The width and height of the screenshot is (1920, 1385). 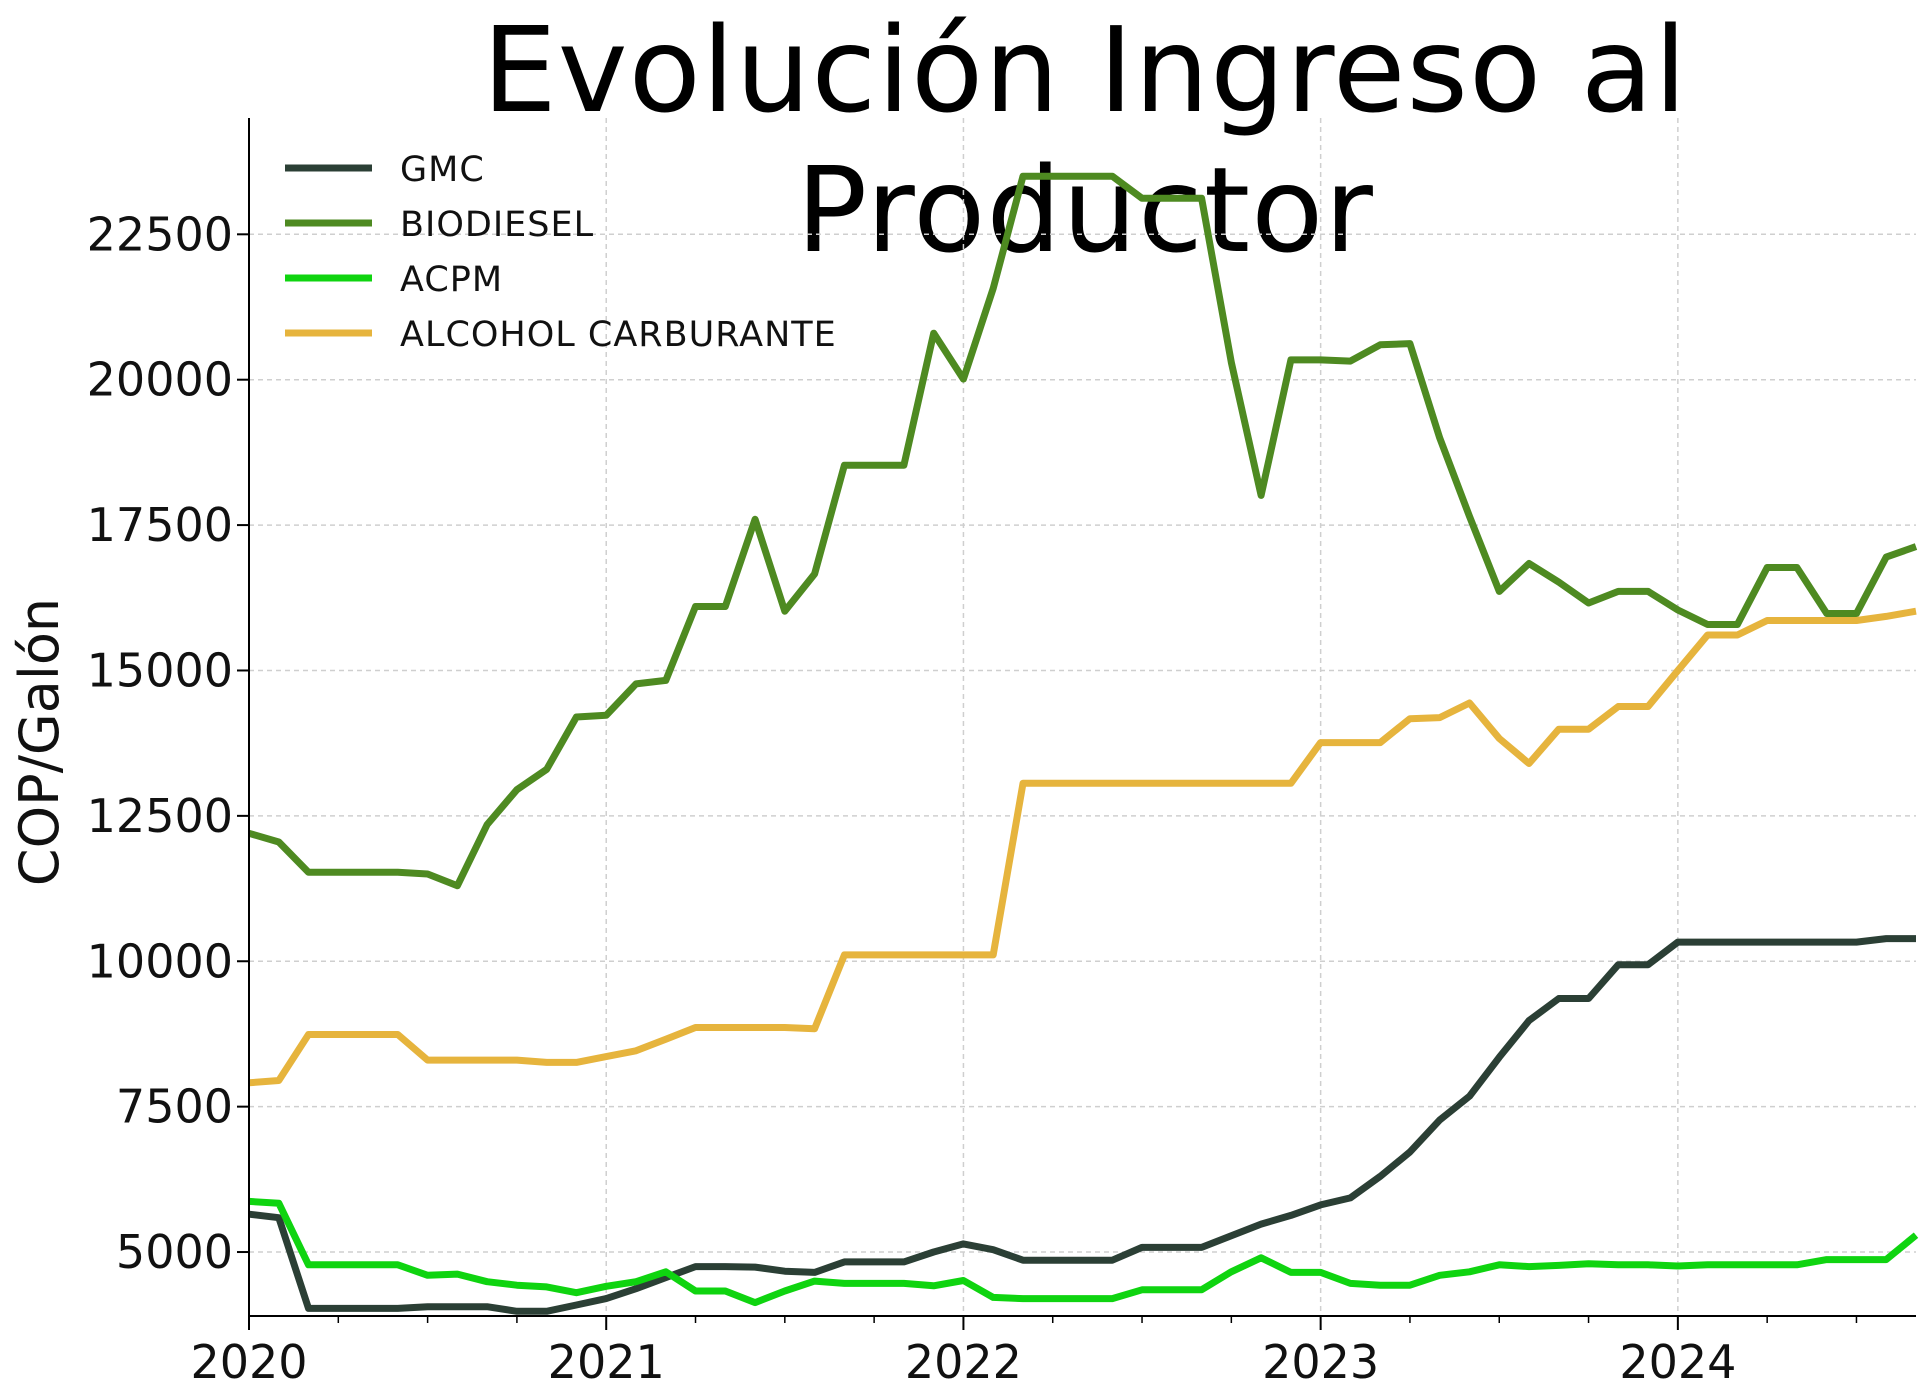 What do you see at coordinates (1677, 1360) in the screenshot?
I see `x-tick-label: 2024` at bounding box center [1677, 1360].